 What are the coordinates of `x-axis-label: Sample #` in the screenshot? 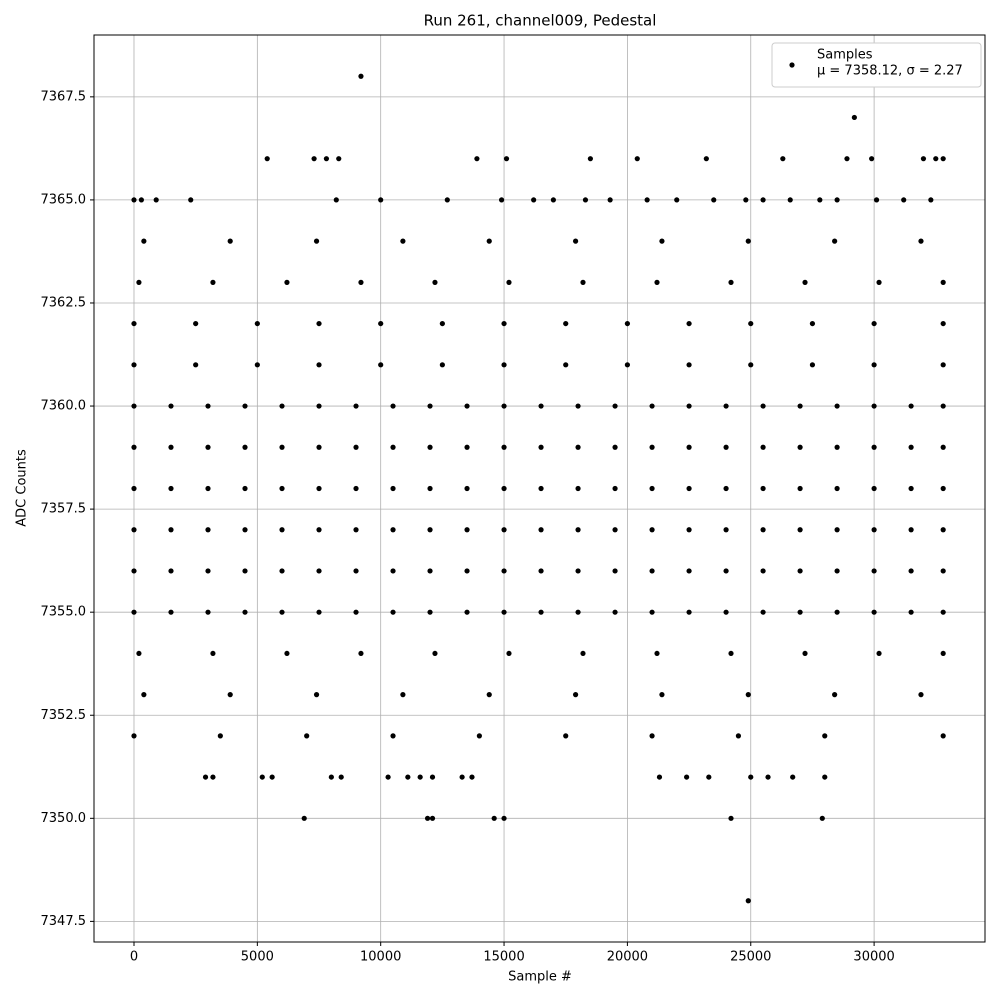 It's located at (540, 977).